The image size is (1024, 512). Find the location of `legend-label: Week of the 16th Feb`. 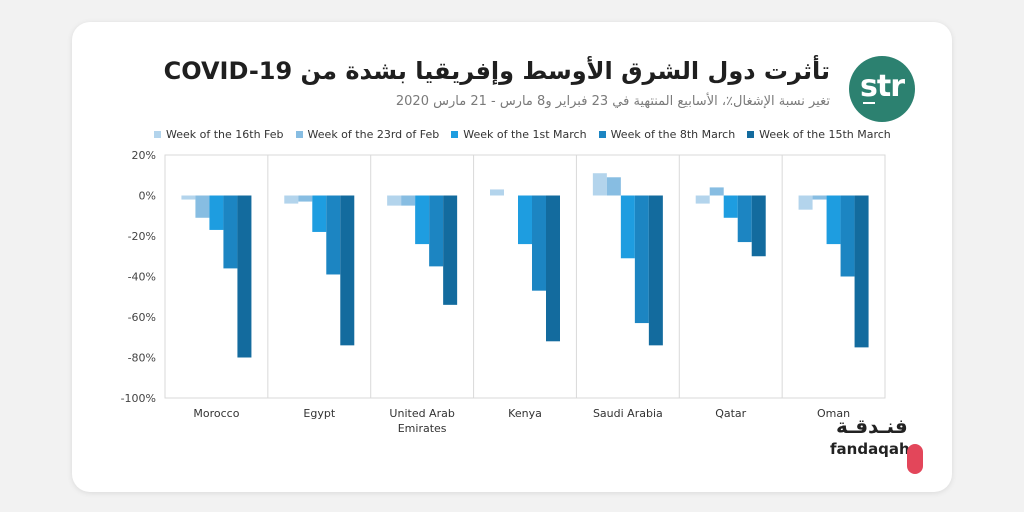

legend-label: Week of the 16th Feb is located at coordinates (225, 134).